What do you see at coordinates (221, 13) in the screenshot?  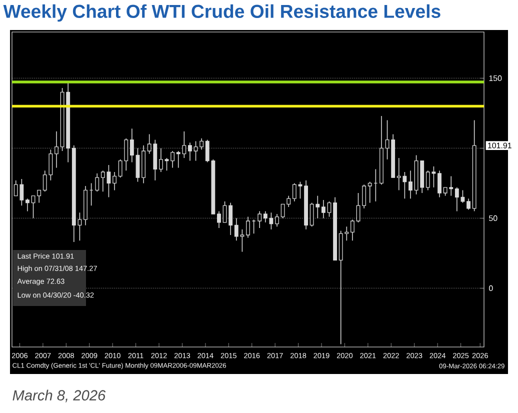 I see `chart-title: Weekly Chart Of WTI Crude Oil Resistance Levels` at bounding box center [221, 13].